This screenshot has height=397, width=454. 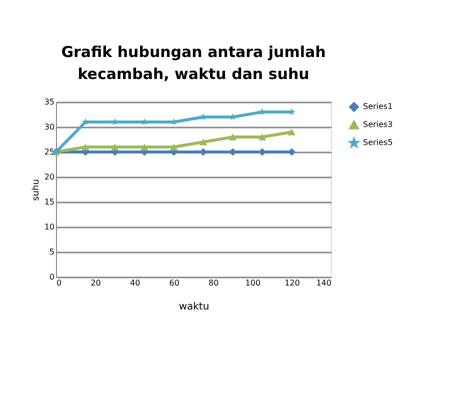 What do you see at coordinates (292, 283) in the screenshot?
I see `x-tick-label: 120` at bounding box center [292, 283].